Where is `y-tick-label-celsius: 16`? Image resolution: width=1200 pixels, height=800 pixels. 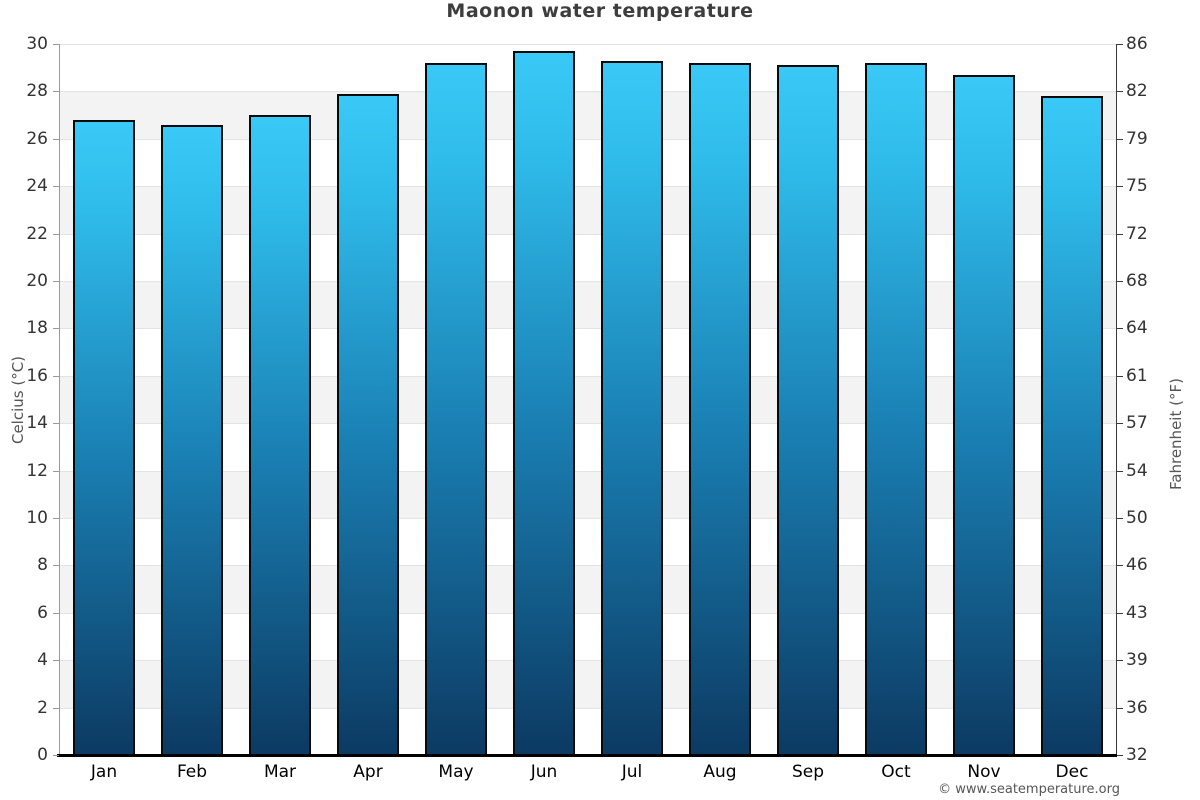
y-tick-label-celsius: 16 is located at coordinates (37, 375).